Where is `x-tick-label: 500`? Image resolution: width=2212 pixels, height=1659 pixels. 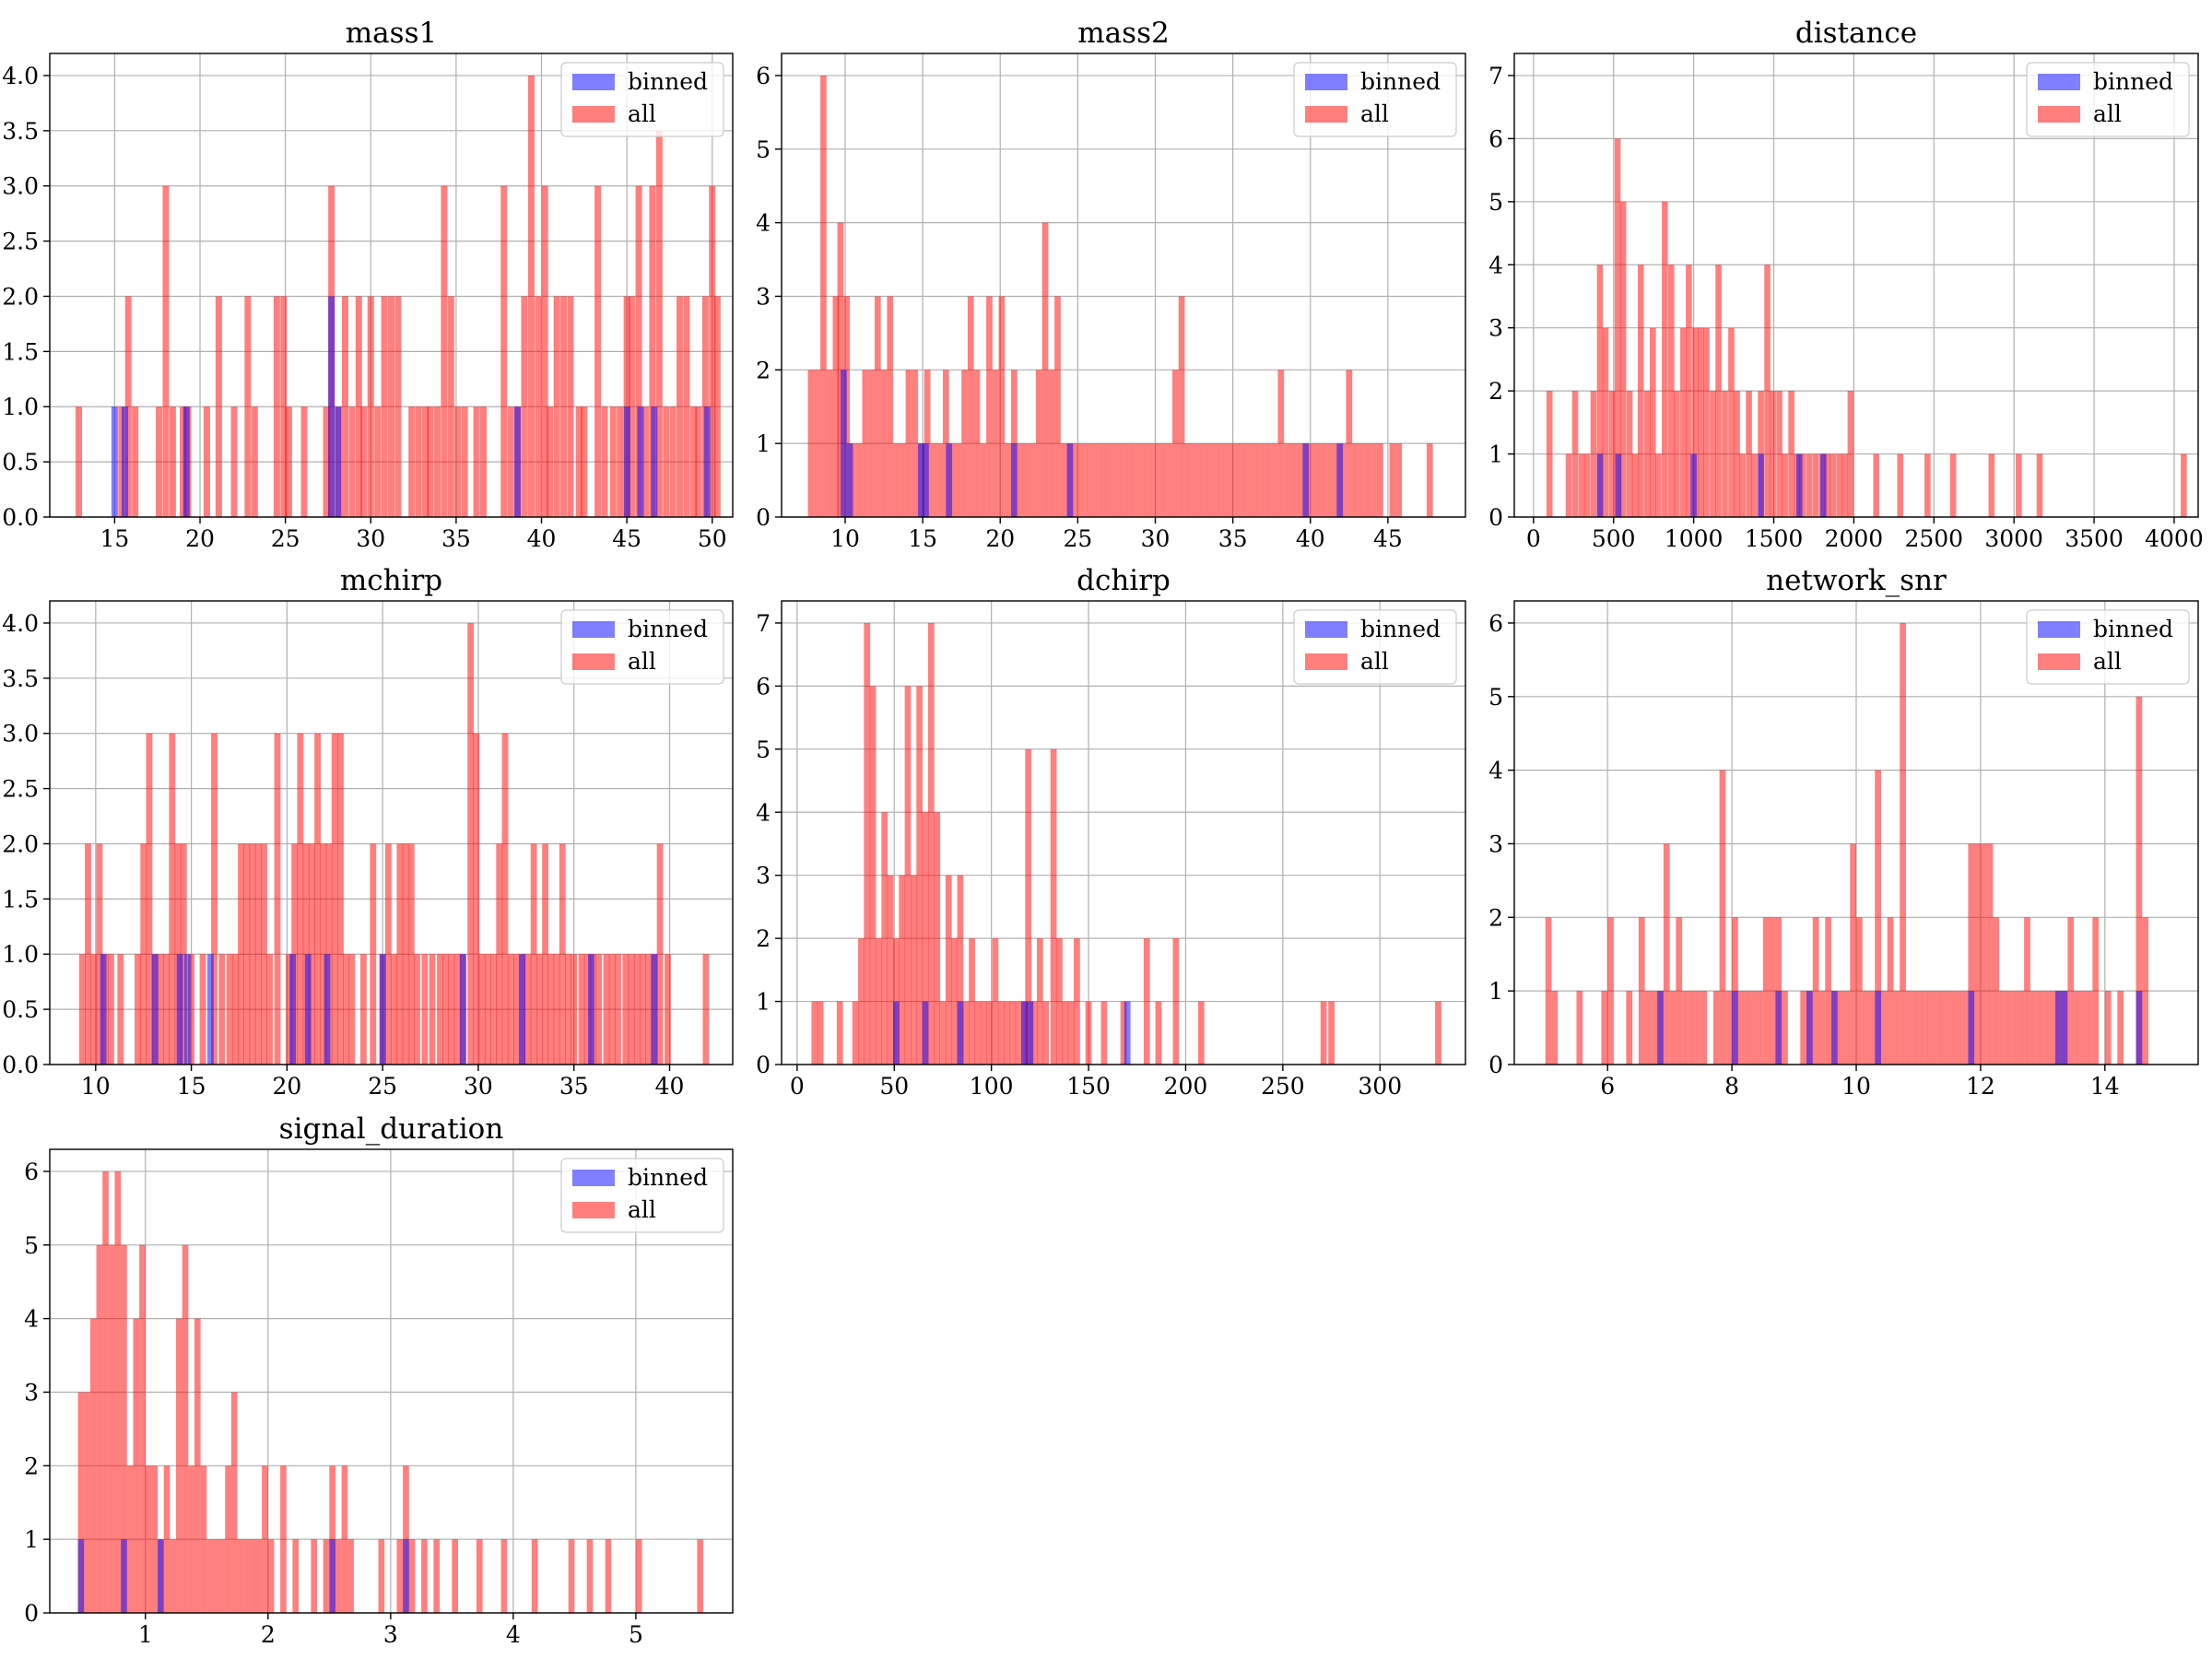 x-tick-label: 500 is located at coordinates (1614, 538).